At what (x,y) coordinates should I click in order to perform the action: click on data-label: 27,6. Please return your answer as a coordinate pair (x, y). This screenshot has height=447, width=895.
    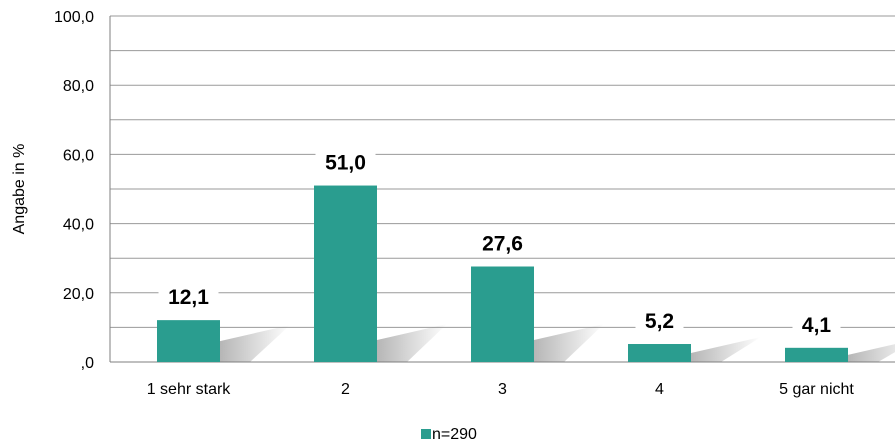
    Looking at the image, I should click on (502, 244).